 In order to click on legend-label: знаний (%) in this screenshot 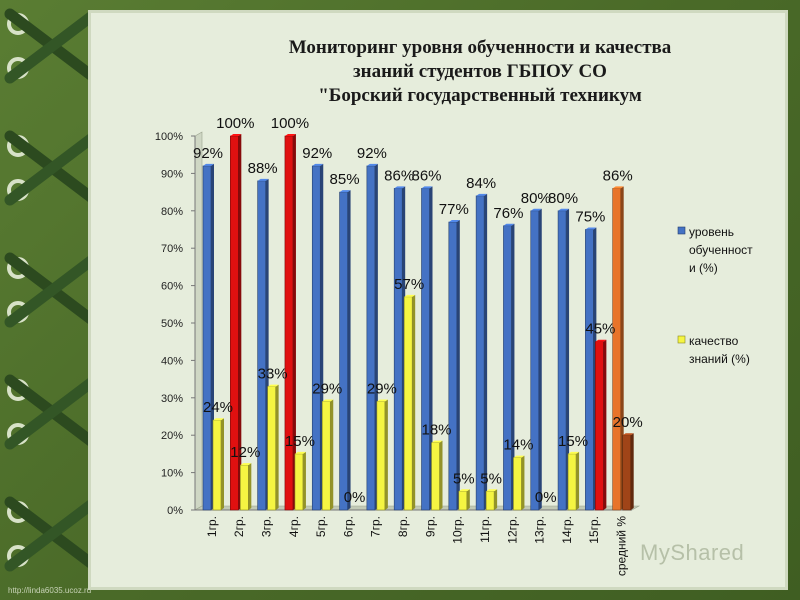, I will do `click(719, 359)`.